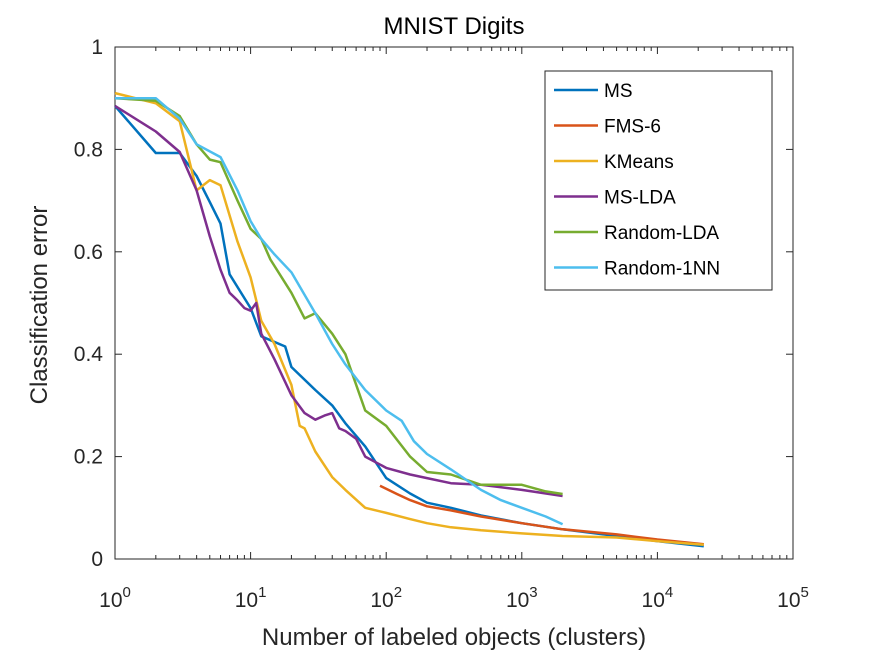 The width and height of the screenshot is (875, 656). Describe the element at coordinates (89, 354) in the screenshot. I see `y-tick-label: 0.4` at that location.